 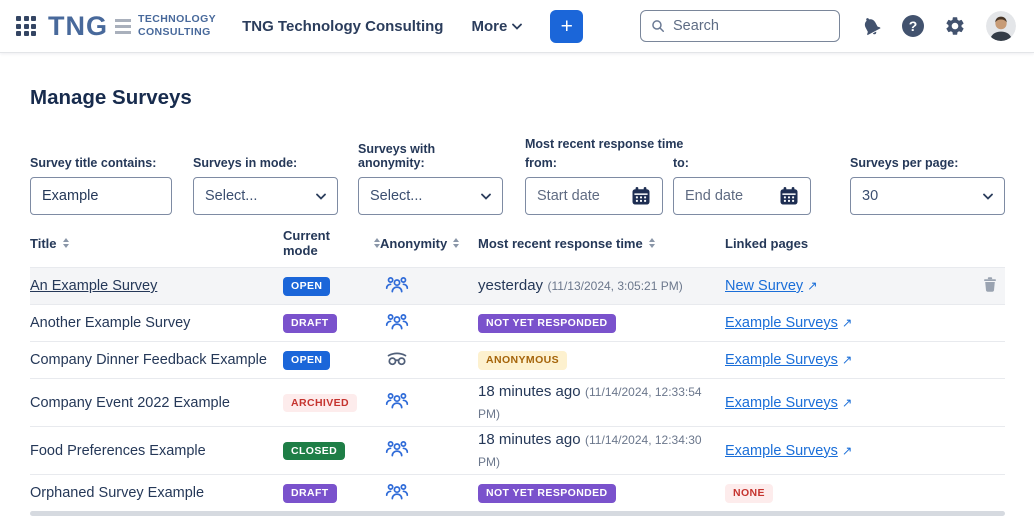 I want to click on page-title: Manage Surveys, so click(x=111, y=97).